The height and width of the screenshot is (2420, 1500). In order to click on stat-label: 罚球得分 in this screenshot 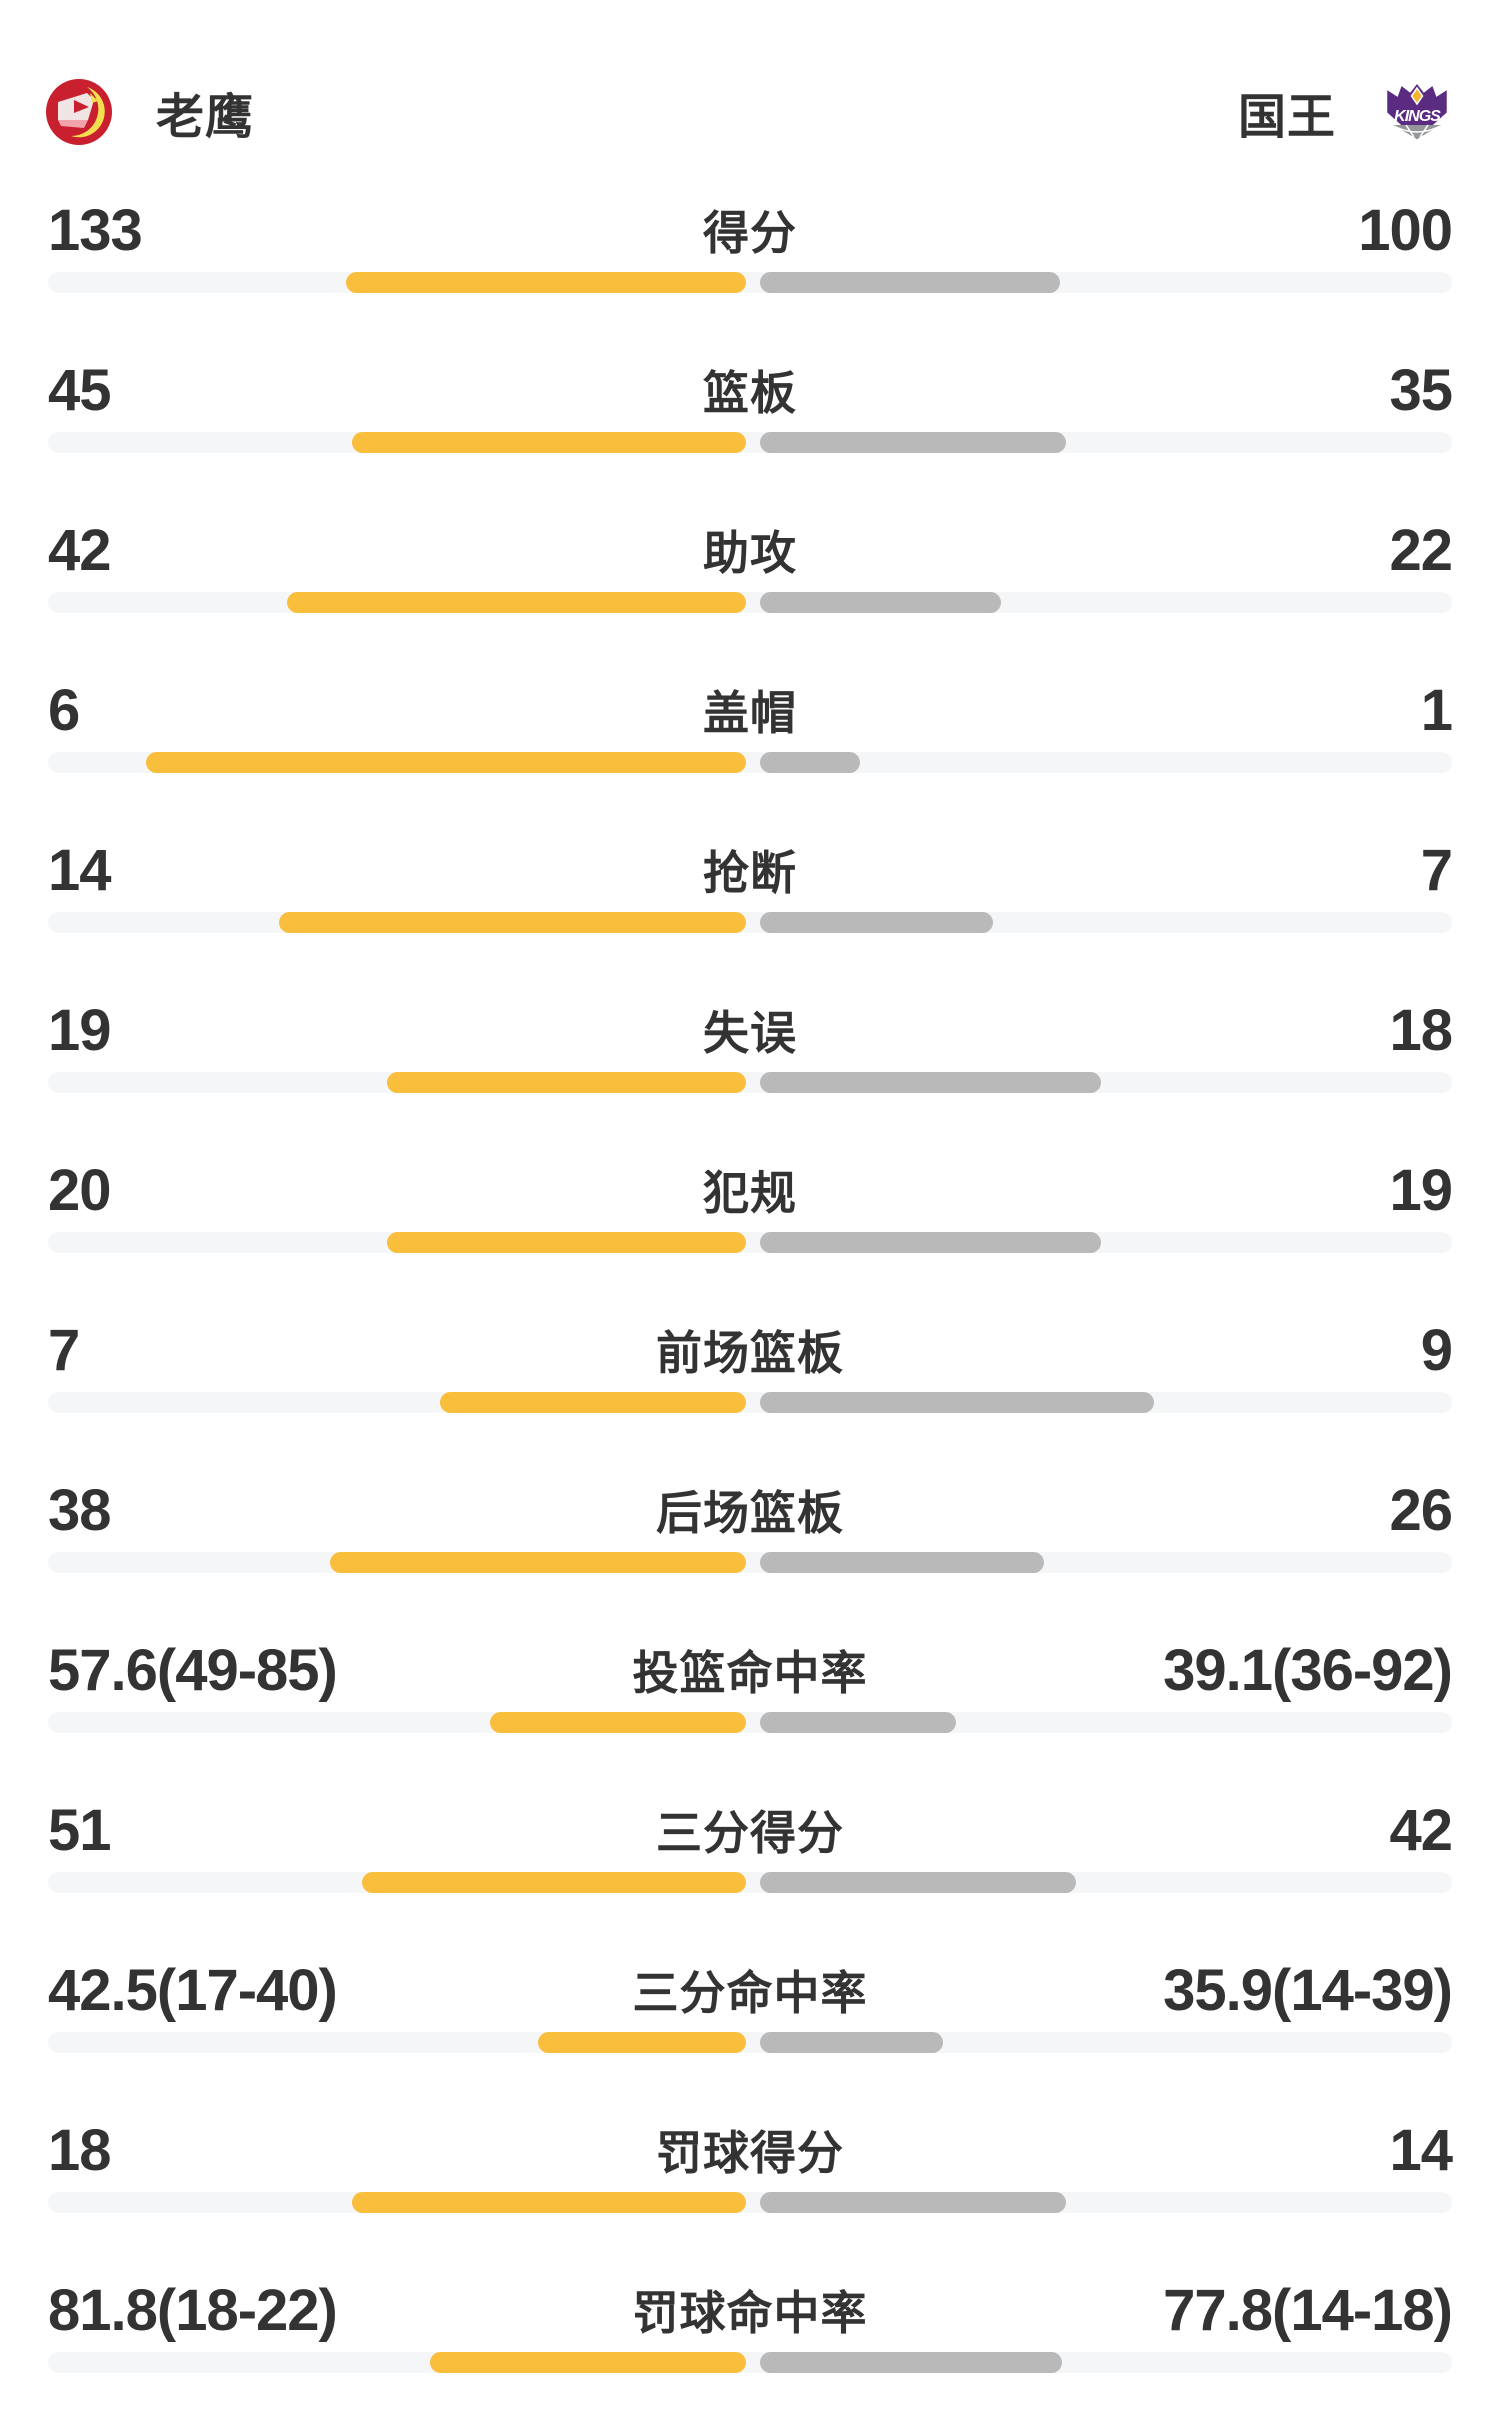, I will do `click(750, 2153)`.